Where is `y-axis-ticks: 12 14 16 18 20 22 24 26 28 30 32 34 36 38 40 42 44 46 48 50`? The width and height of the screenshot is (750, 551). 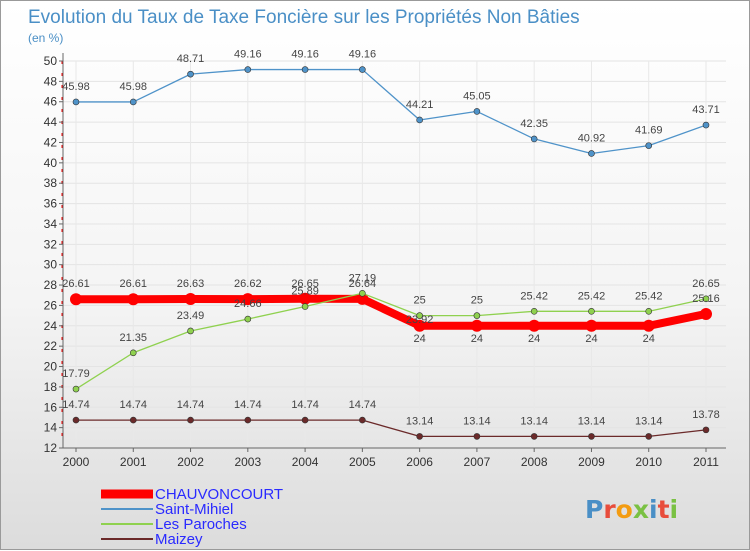 y-axis-ticks: 12 14 16 18 20 22 24 26 28 30 32 34 36 38 40 42 44 46 48 50 is located at coordinates (53, 254).